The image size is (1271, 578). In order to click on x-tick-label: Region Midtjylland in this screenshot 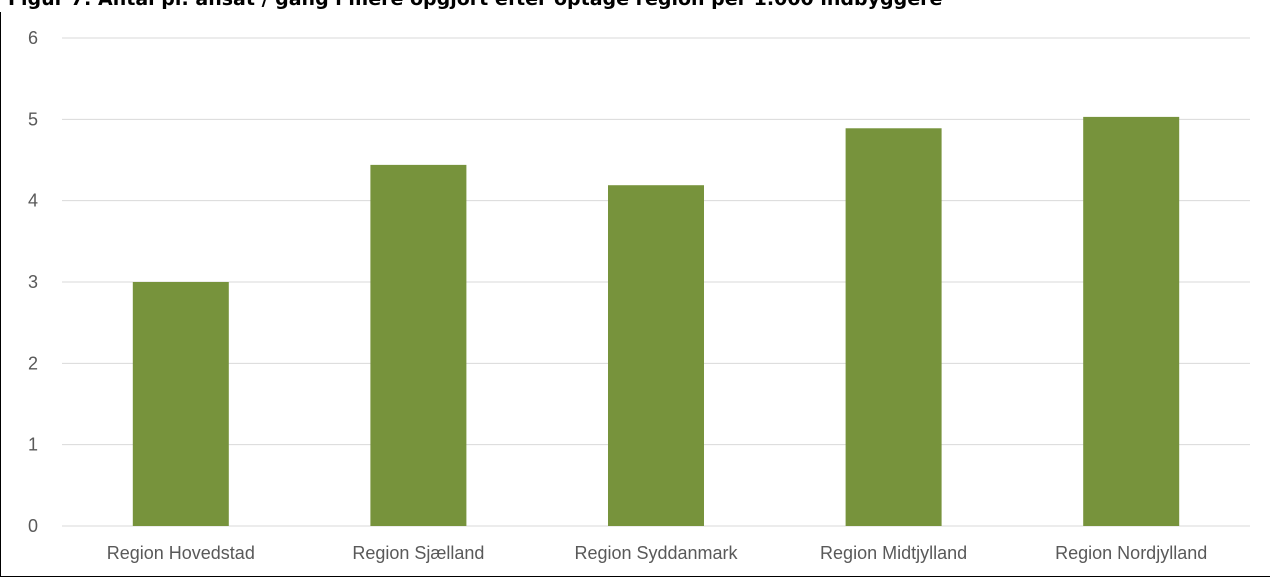, I will do `click(893, 553)`.